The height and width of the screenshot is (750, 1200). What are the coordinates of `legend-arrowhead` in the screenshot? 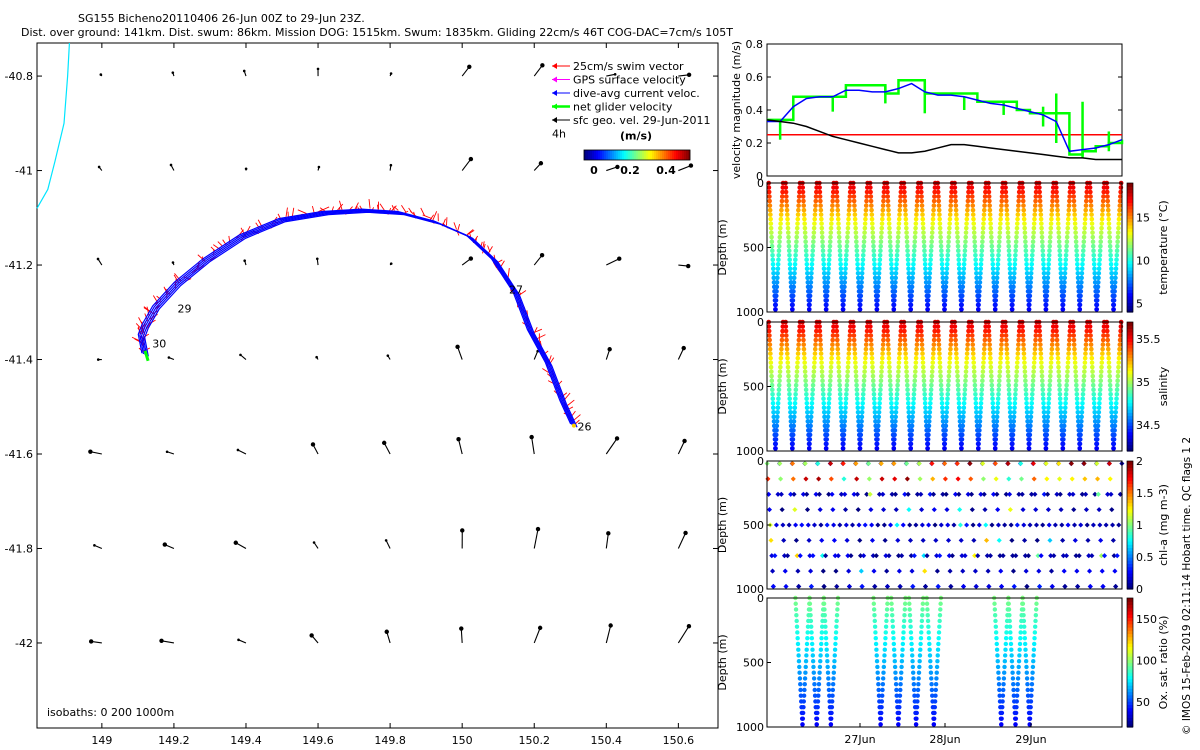 It's located at (554, 120).